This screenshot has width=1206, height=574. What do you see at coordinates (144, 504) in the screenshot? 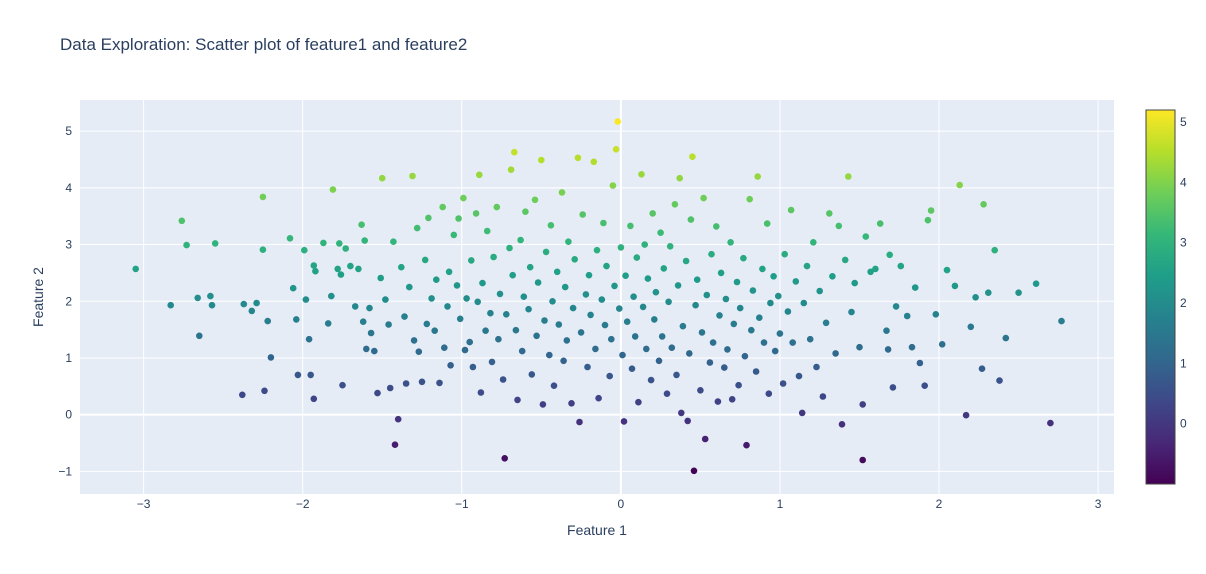
I see `x-tick-label: −3` at bounding box center [144, 504].